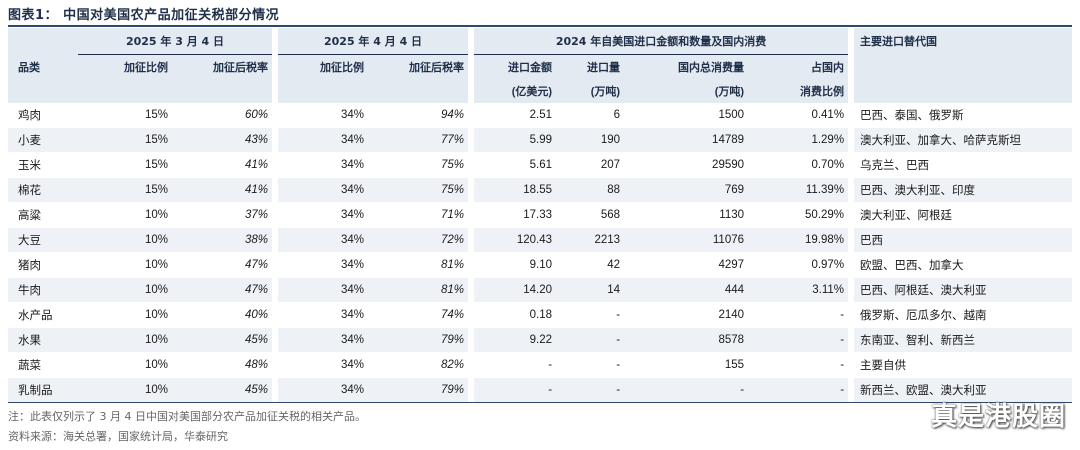  What do you see at coordinates (686, 290) in the screenshot?
I see `consumption-cell: 444` at bounding box center [686, 290].